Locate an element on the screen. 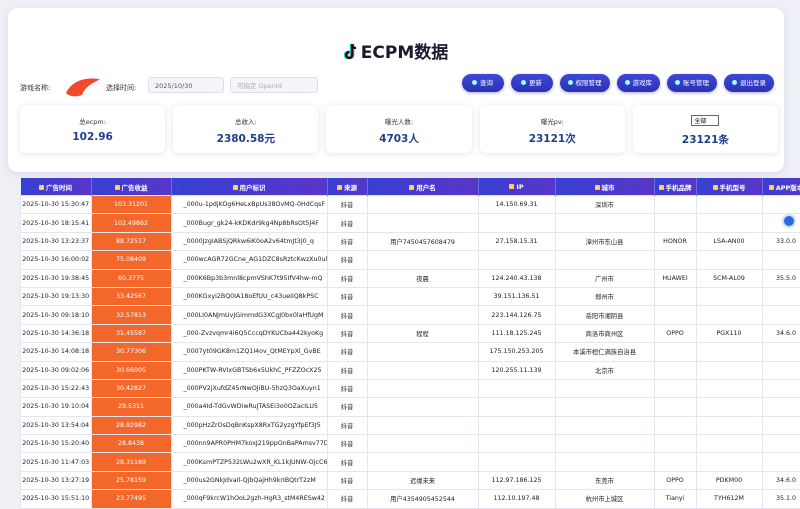 This screenshot has width=800, height=509. table-cell: _000KsmPTZP532LWu2wXR_KL1kJUNW-OjcC6 is located at coordinates (249, 462).